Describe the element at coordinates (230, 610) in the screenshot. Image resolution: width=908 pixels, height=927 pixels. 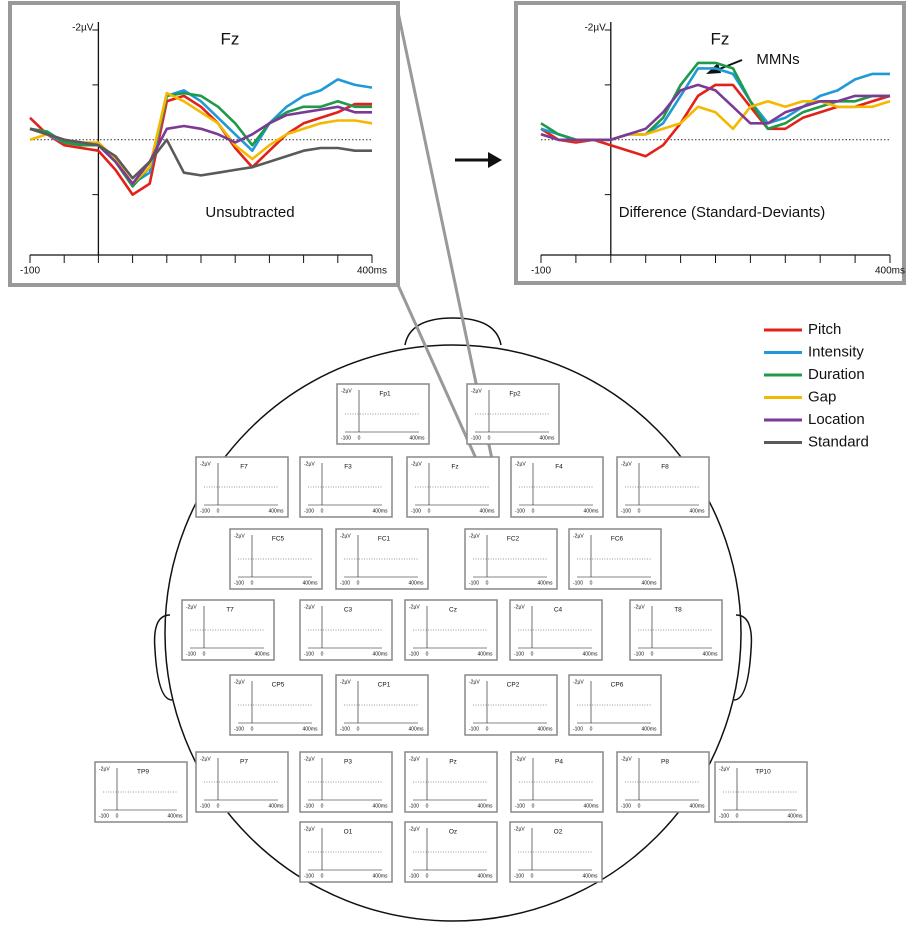
I see `electrode-name: T7` at that location.